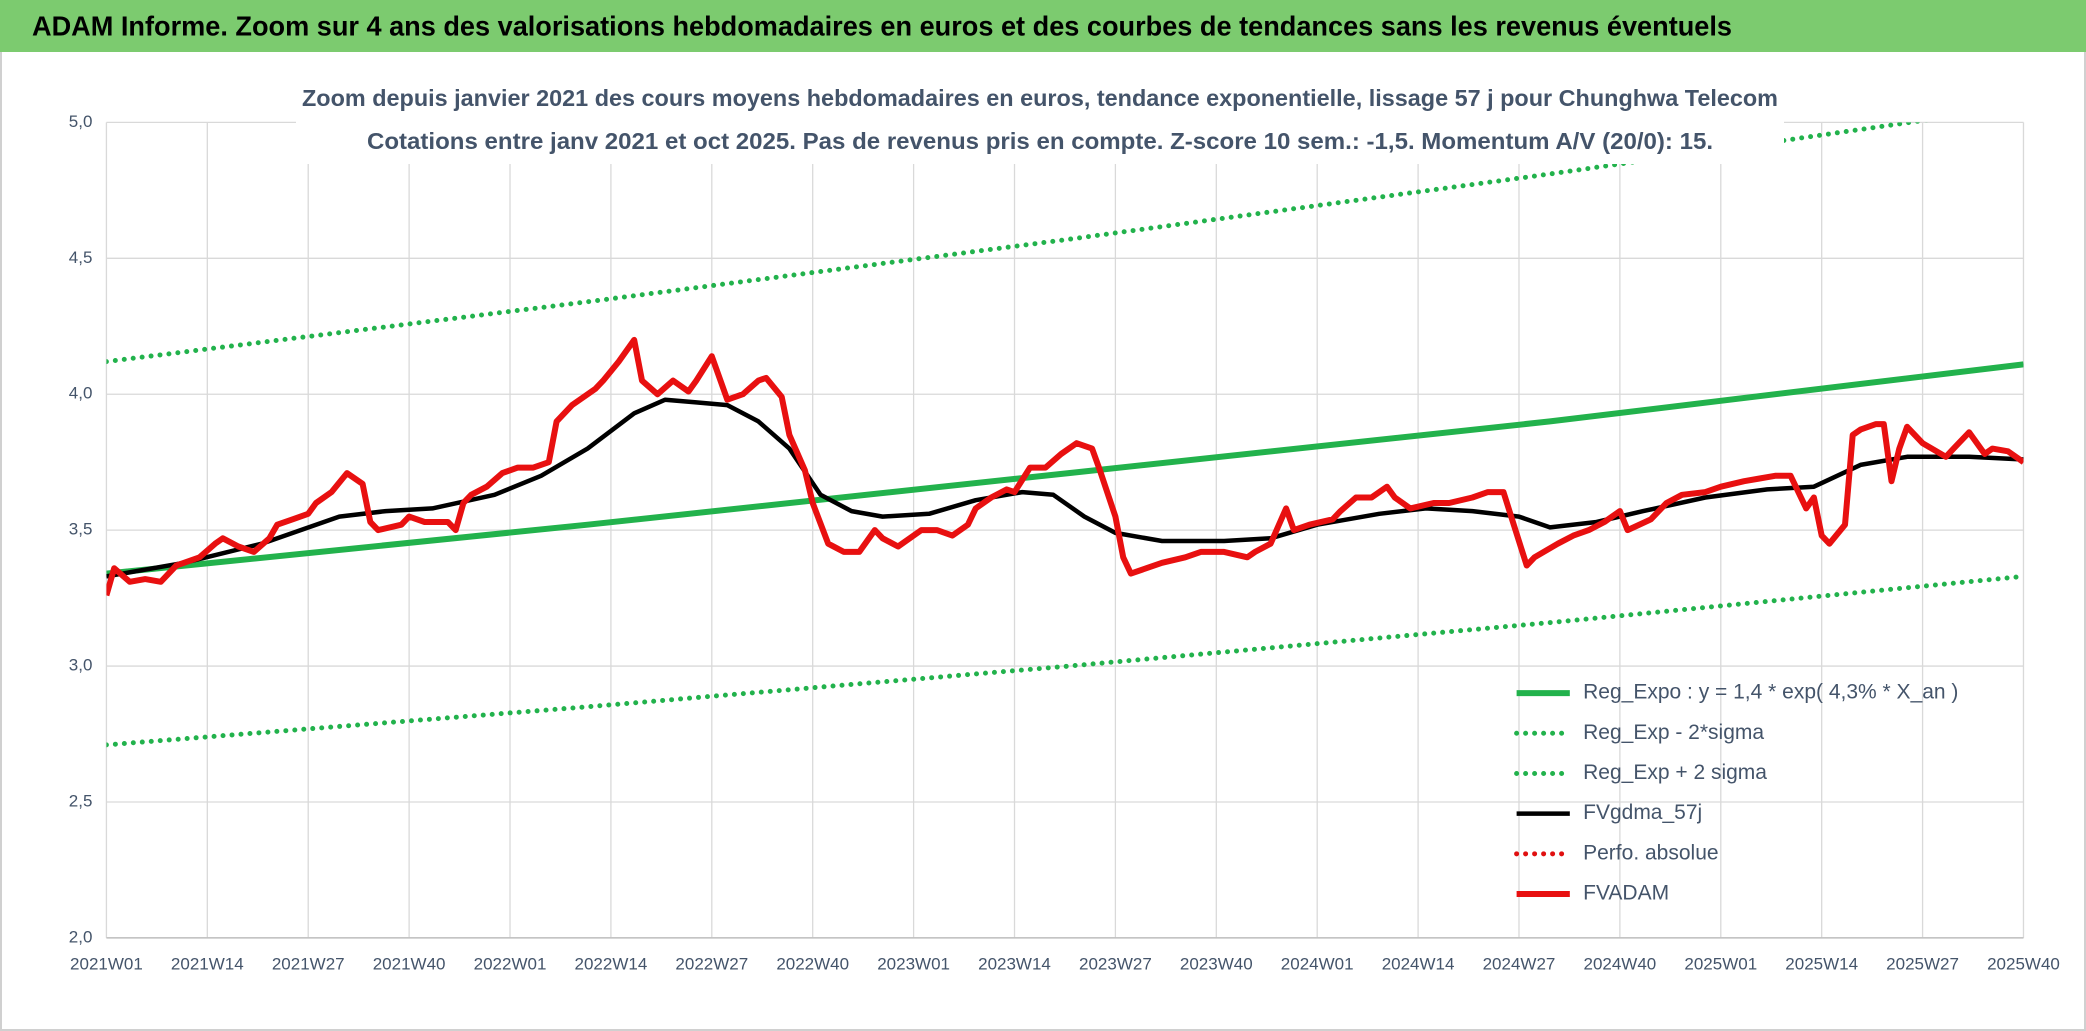 The width and height of the screenshot is (2086, 1031). I want to click on x-tick-label: 2023W01, so click(913, 963).